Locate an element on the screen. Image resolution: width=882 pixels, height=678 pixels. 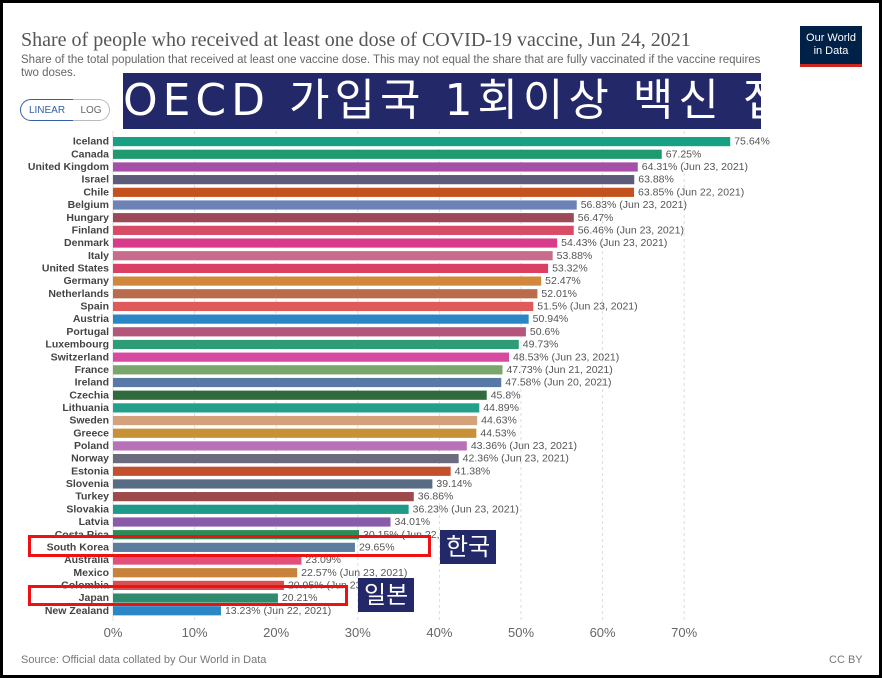
value-label: 52.47% is located at coordinates (563, 281).